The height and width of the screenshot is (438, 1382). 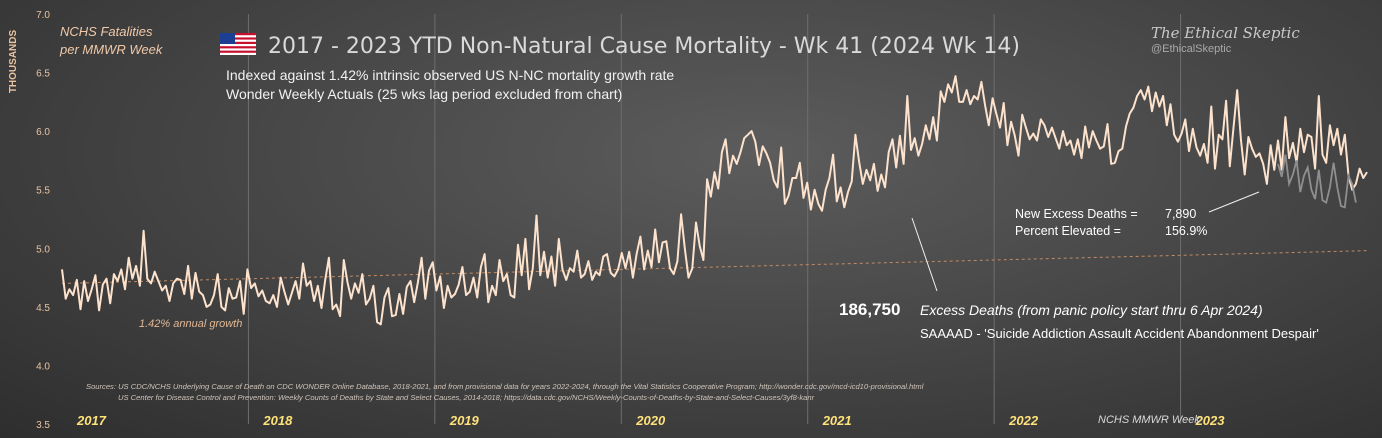 What do you see at coordinates (1317, 181) in the screenshot?
I see `series-line-provisional` at bounding box center [1317, 181].